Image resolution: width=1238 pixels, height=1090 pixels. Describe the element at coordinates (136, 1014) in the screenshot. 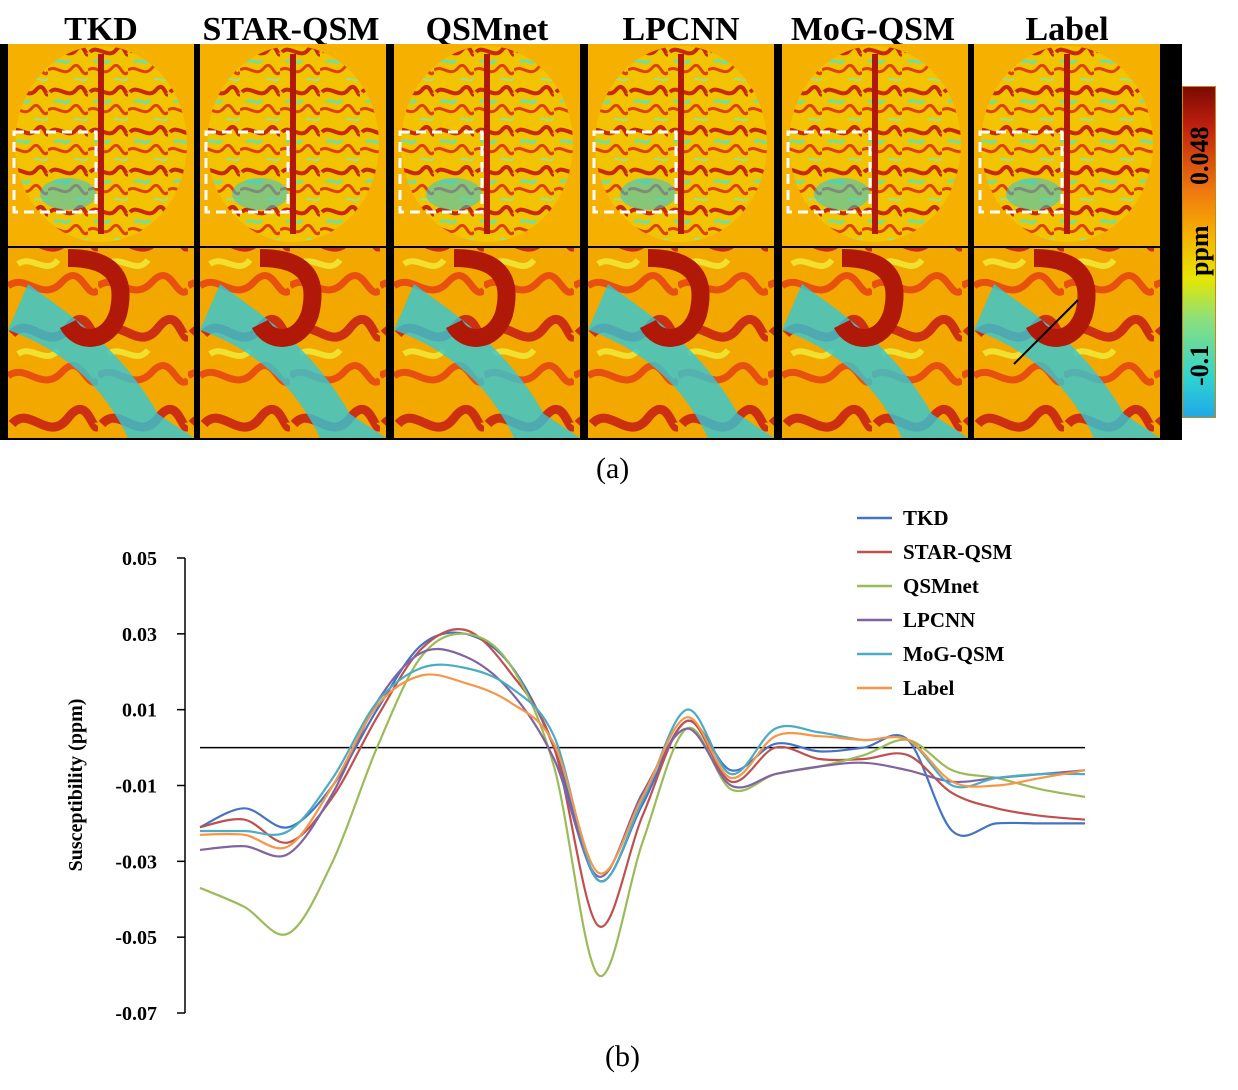

I see `y-tick-label: -0.07` at that location.